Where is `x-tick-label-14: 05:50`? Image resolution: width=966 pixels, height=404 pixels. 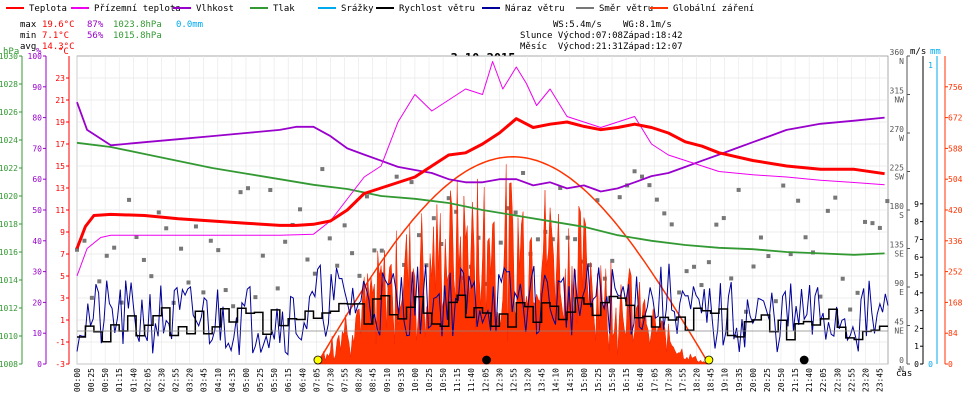
x-tick-label-14: 05:50 is located at coordinates (274, 380).